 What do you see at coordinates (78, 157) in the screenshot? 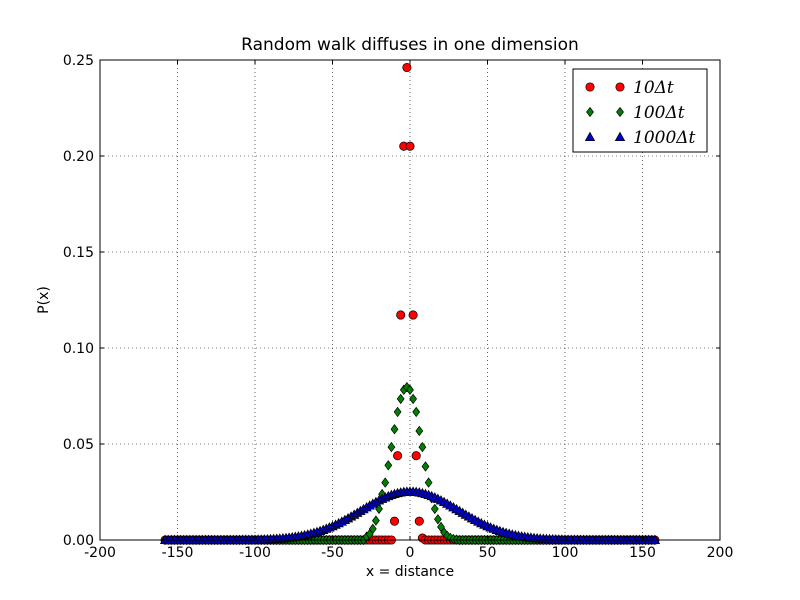
I see `y-tick-label: 0.20` at bounding box center [78, 157].